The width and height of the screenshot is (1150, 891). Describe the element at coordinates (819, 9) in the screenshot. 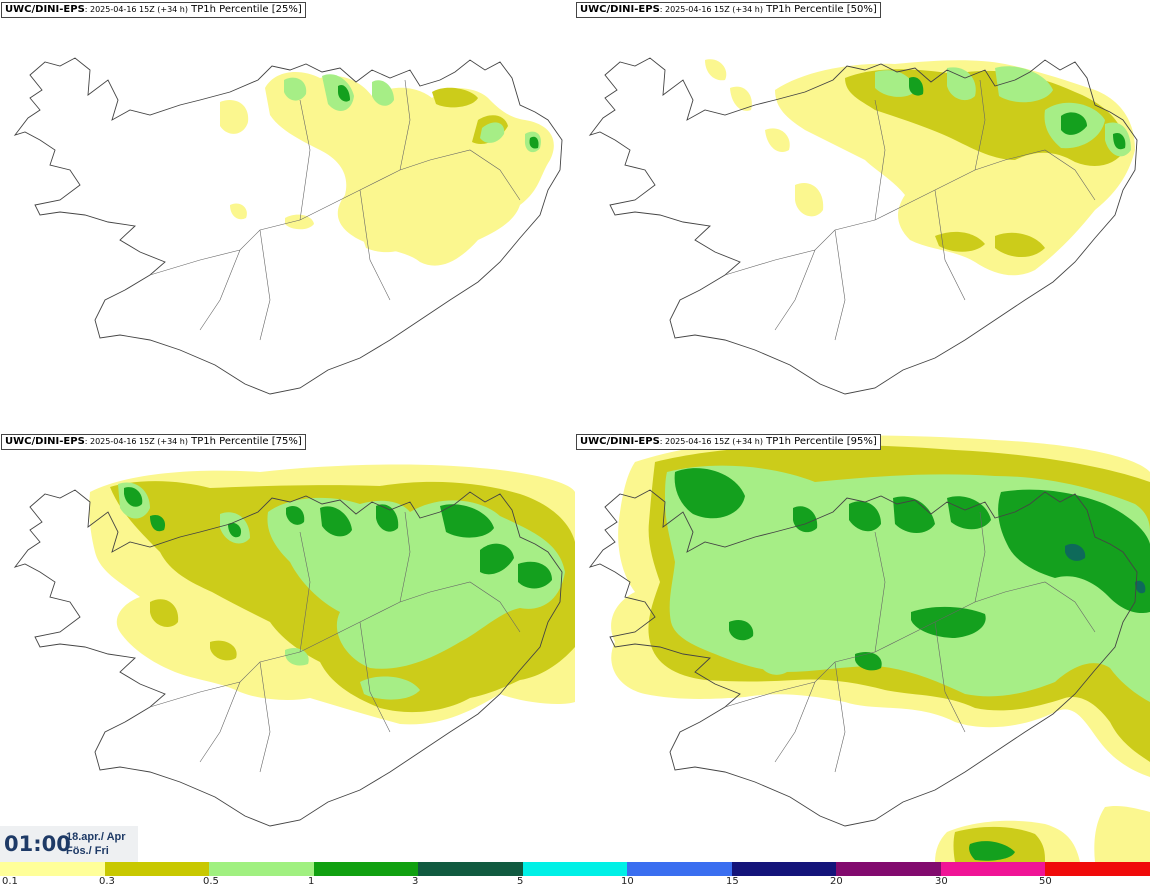

I see `field-name: TP1h Percentile [50%]` at that location.